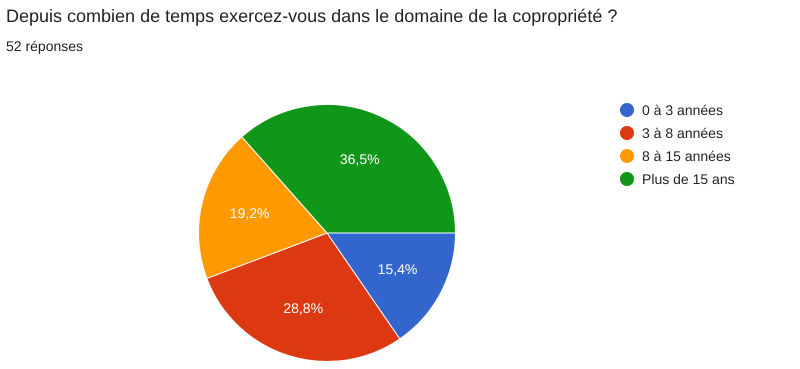 This screenshot has width=800, height=369. I want to click on data-label: 15,4%, so click(398, 268).